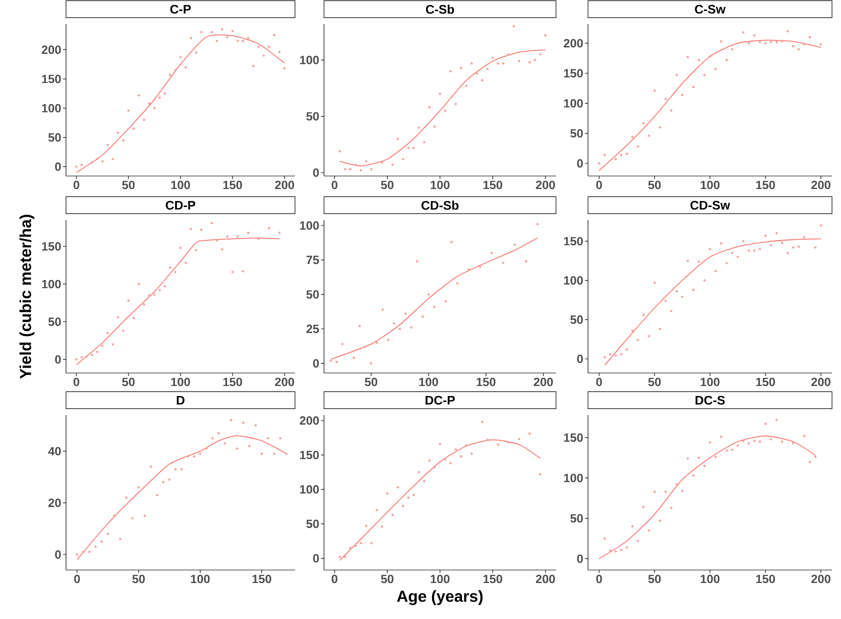  What do you see at coordinates (440, 9) in the screenshot?
I see `chart-title: C-Sb` at bounding box center [440, 9].